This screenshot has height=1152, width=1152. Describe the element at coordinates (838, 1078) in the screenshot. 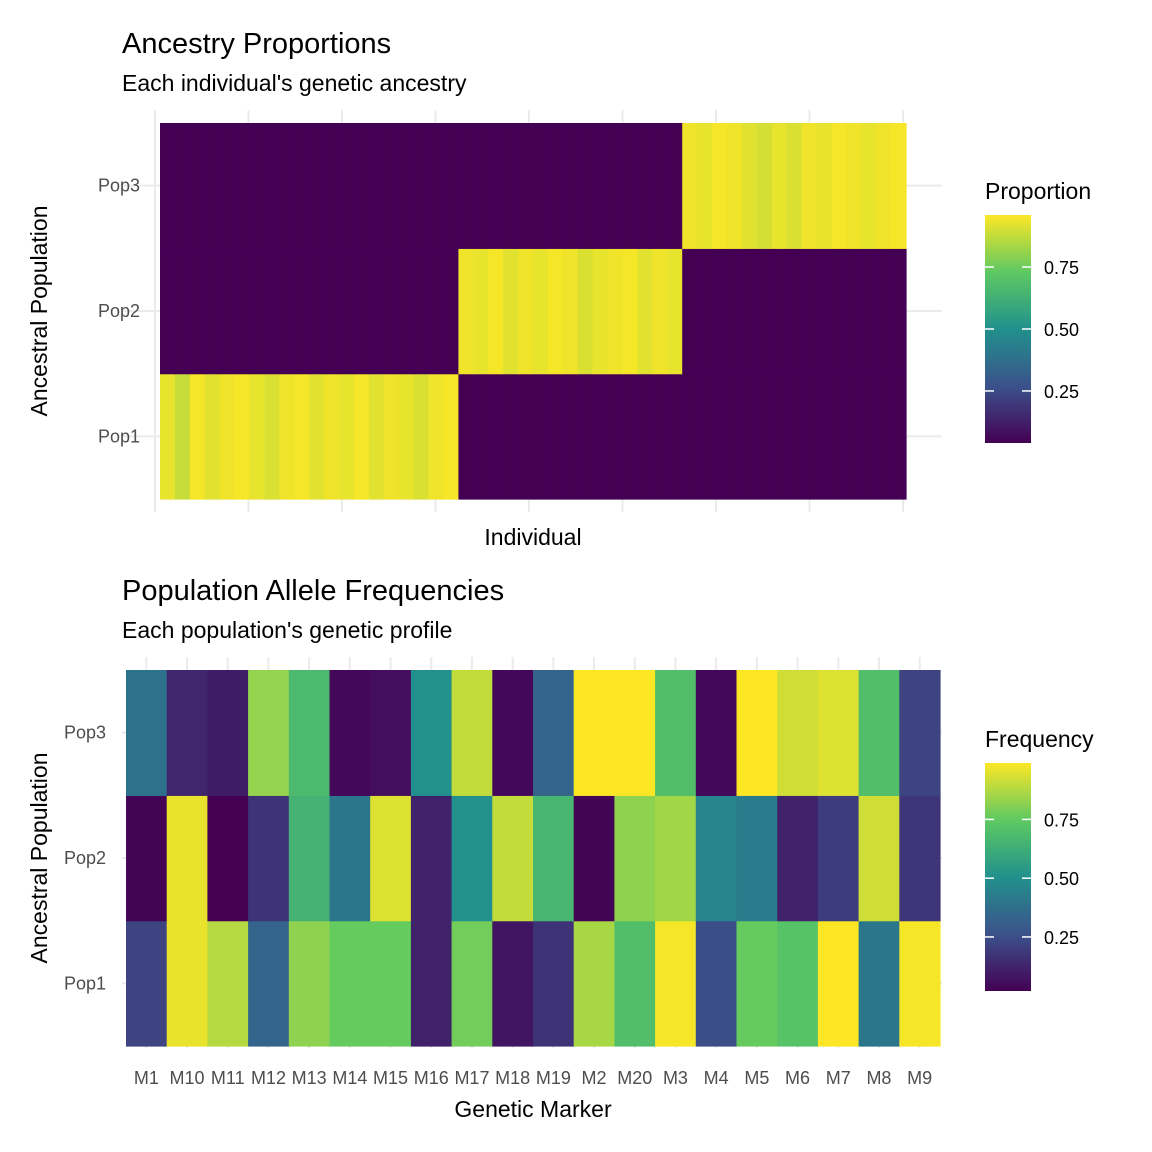

I see `x-tick-label: M7` at that location.